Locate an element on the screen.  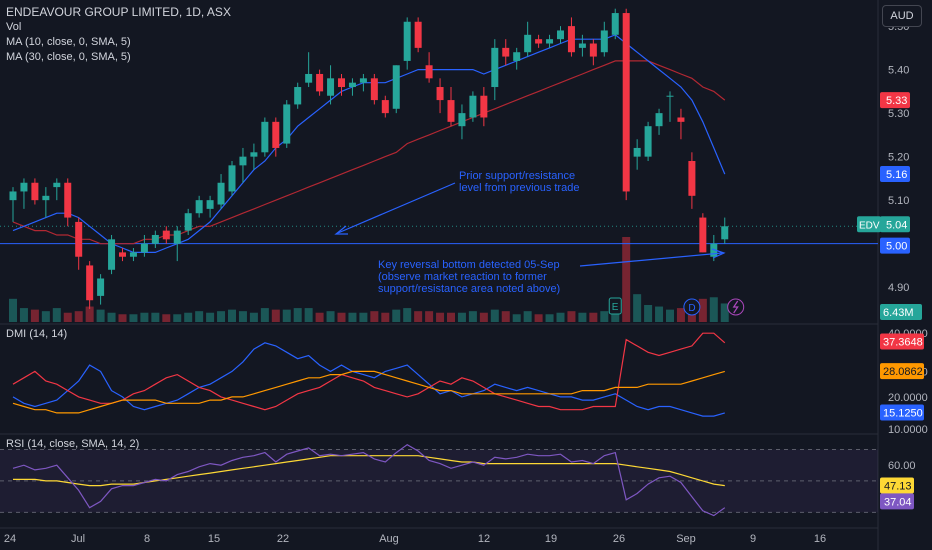
ma30-price-label: 5.33 is located at coordinates (896, 101).